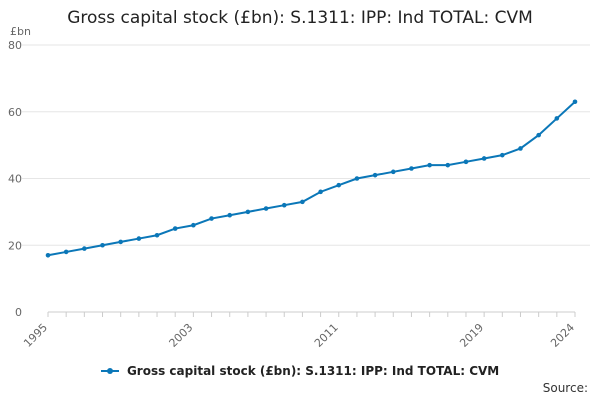 The height and width of the screenshot is (400, 600). What do you see at coordinates (181, 335) in the screenshot?
I see `x-tick-label: 2003` at bounding box center [181, 335].